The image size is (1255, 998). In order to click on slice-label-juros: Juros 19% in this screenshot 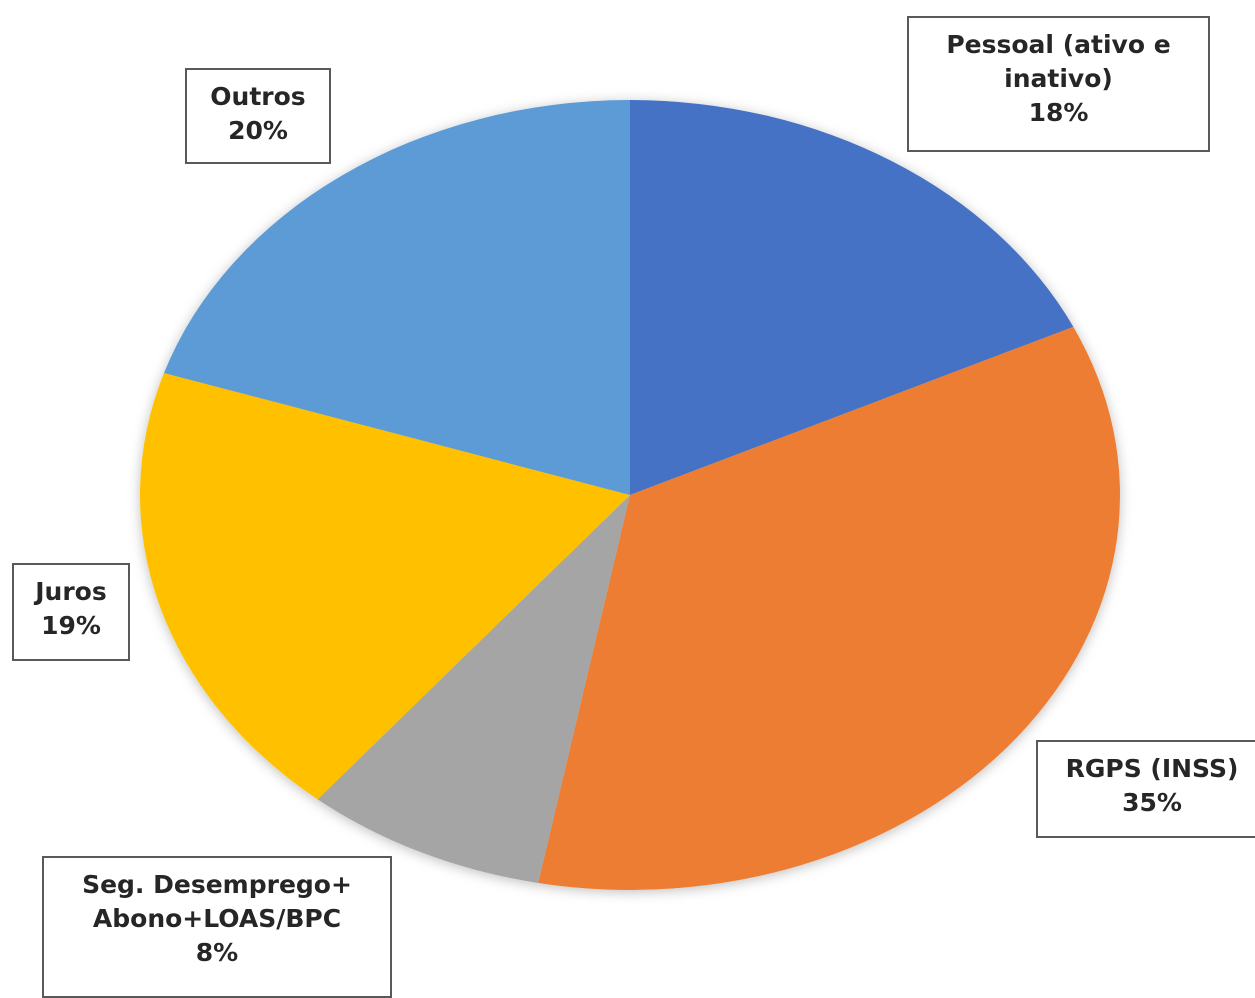, I will do `click(71, 612)`.